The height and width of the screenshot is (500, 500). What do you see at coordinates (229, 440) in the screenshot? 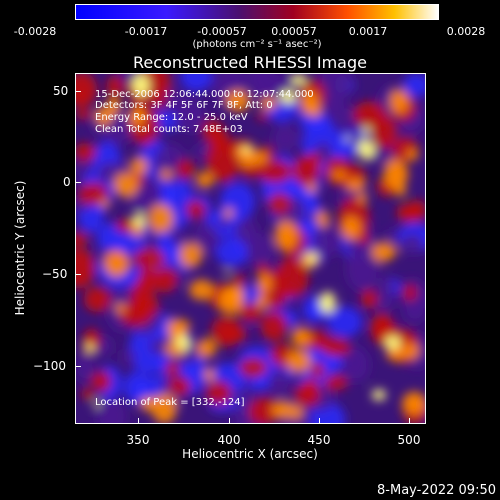
I see `x-tick-label: 400` at bounding box center [229, 440].